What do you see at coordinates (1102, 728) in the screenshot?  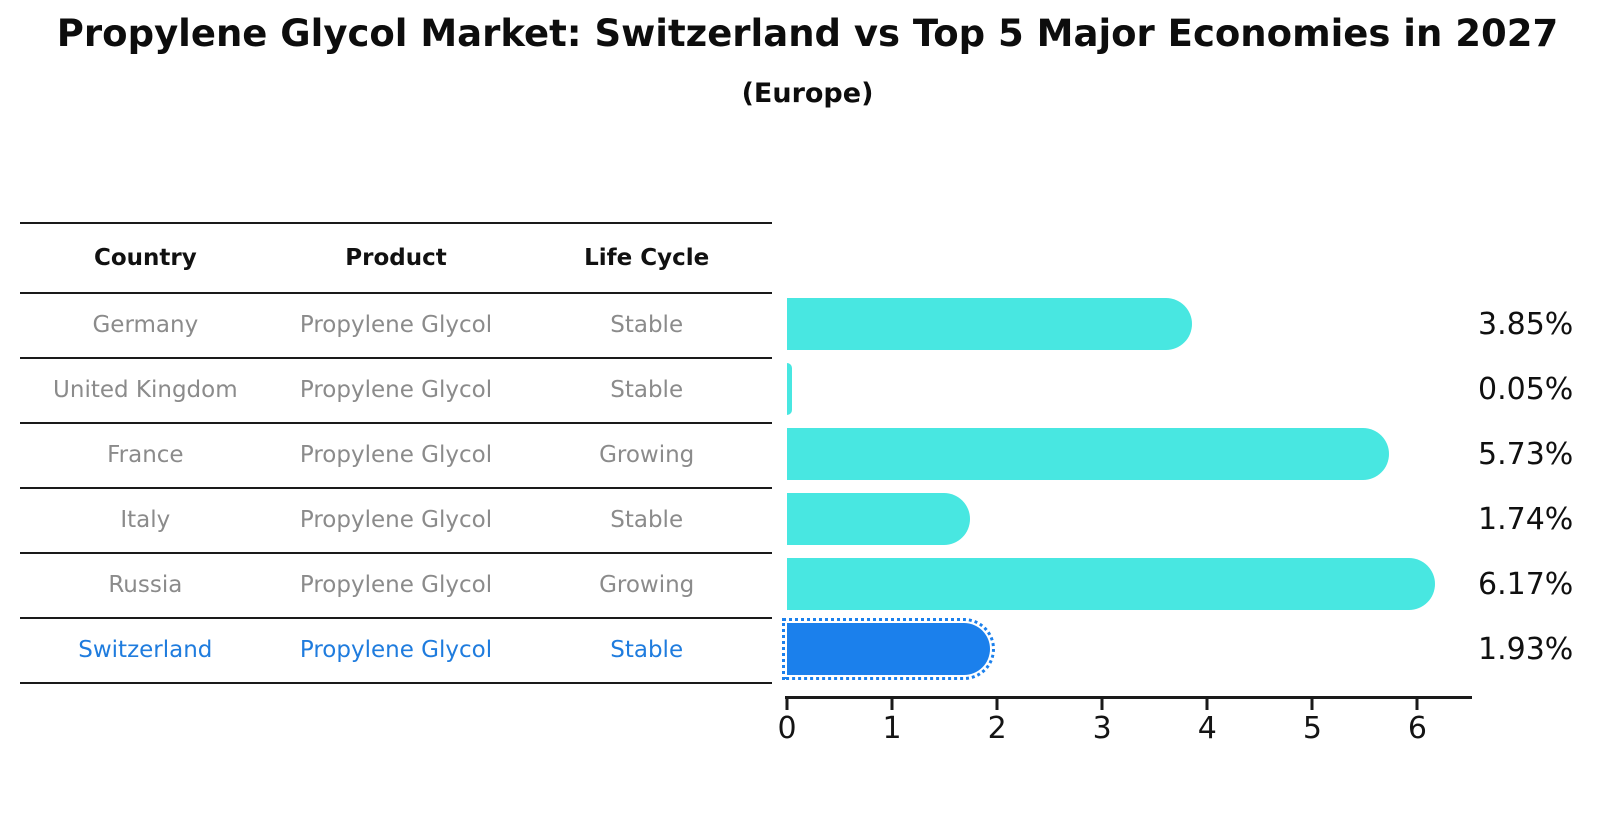 I see `x-tick-label: 3` at bounding box center [1102, 728].